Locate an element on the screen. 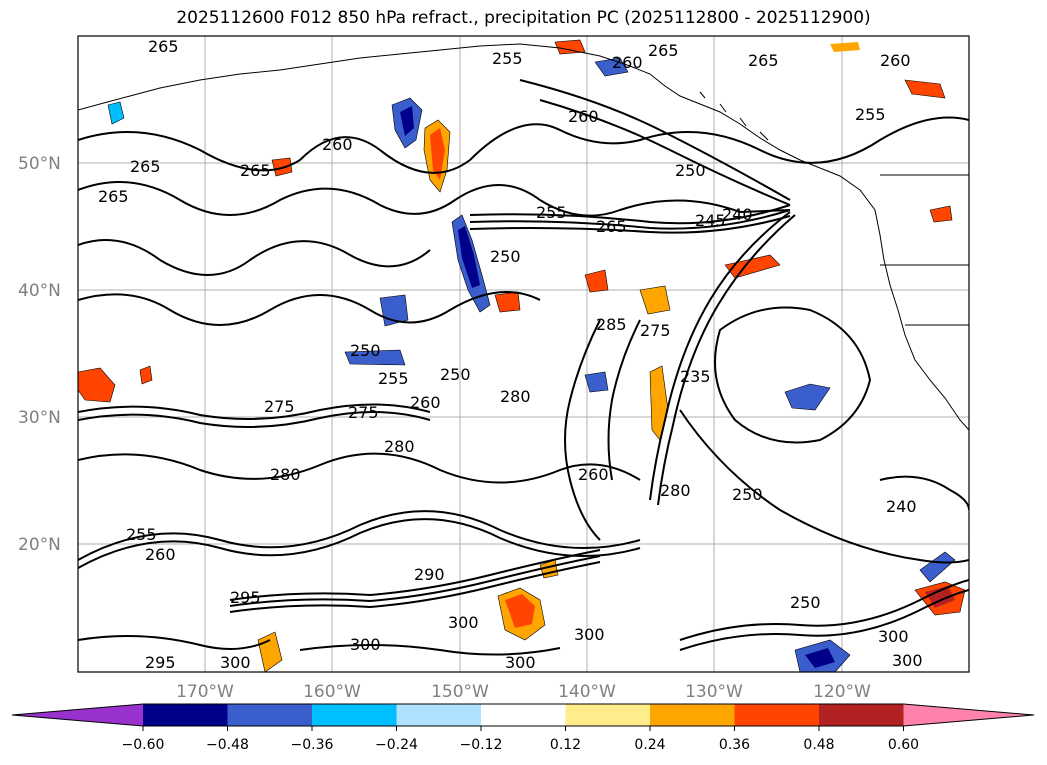 This screenshot has width=1047, height=765. colorbar-tick-label: −0.60 is located at coordinates (143, 745).